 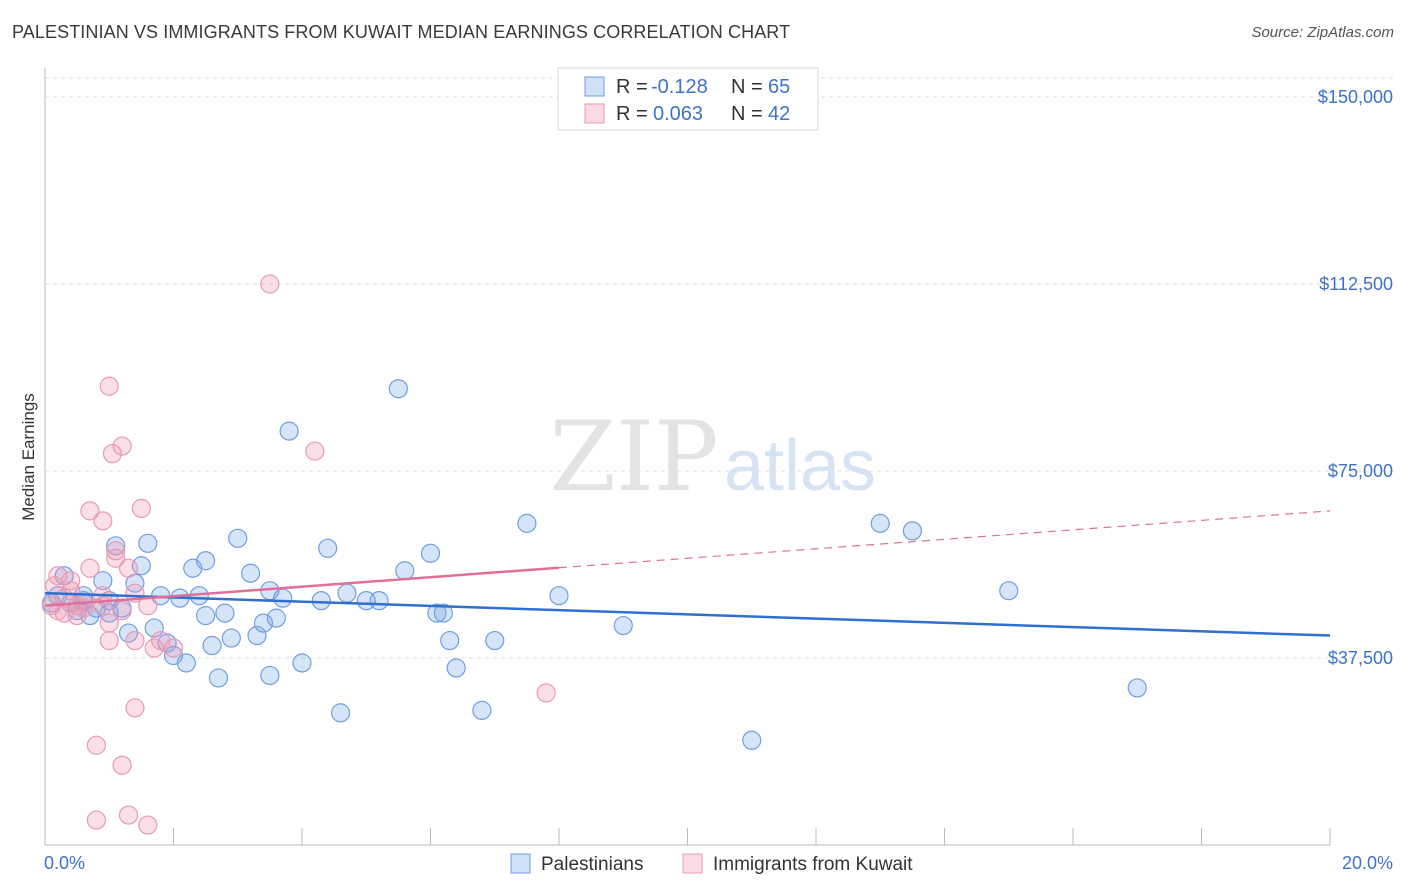 What do you see at coordinates (779, 87) in the screenshot?
I see `legend-n-value-blue: 65` at bounding box center [779, 87].